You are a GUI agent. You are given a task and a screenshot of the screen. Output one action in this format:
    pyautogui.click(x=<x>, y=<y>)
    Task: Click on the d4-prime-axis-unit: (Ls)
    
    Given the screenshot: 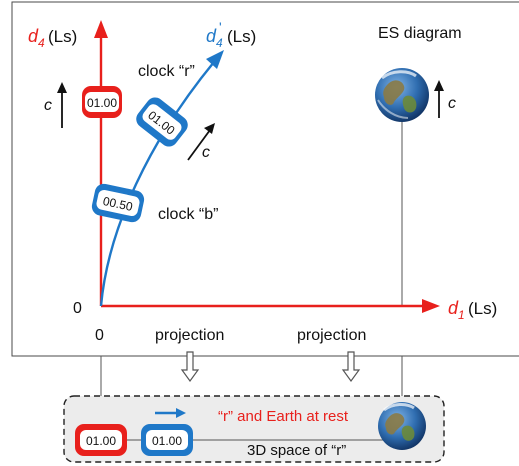 What is the action you would take?
    pyautogui.click(x=241, y=36)
    